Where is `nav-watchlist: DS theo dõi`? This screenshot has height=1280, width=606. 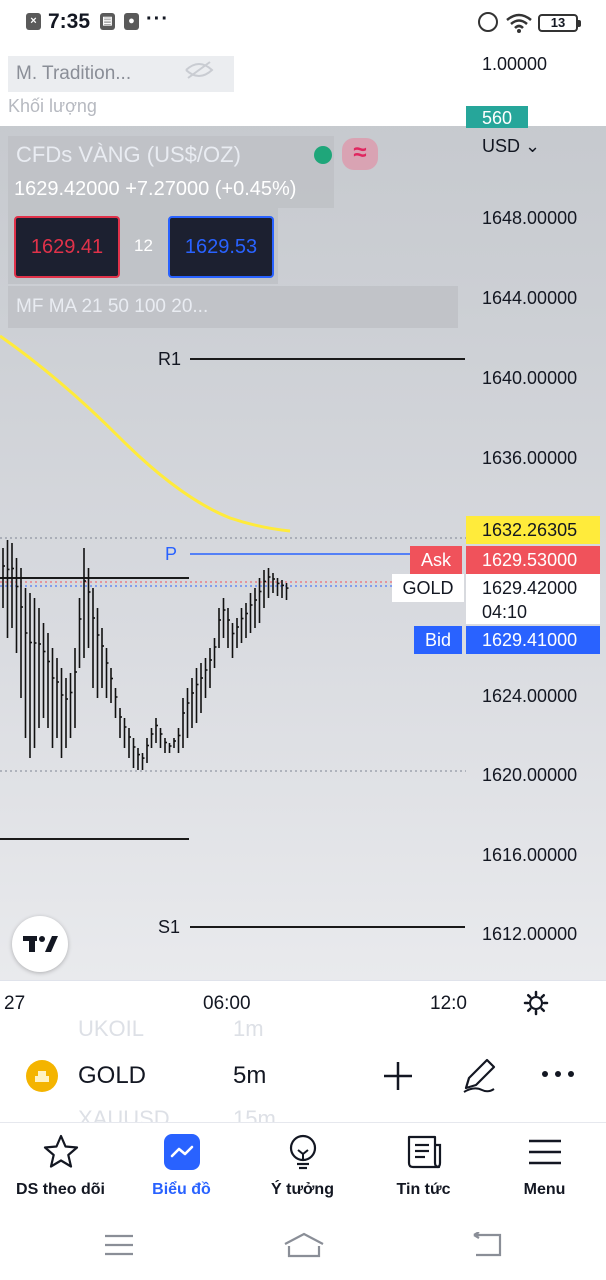 nav-watchlist: DS theo dõi is located at coordinates (60, 1169).